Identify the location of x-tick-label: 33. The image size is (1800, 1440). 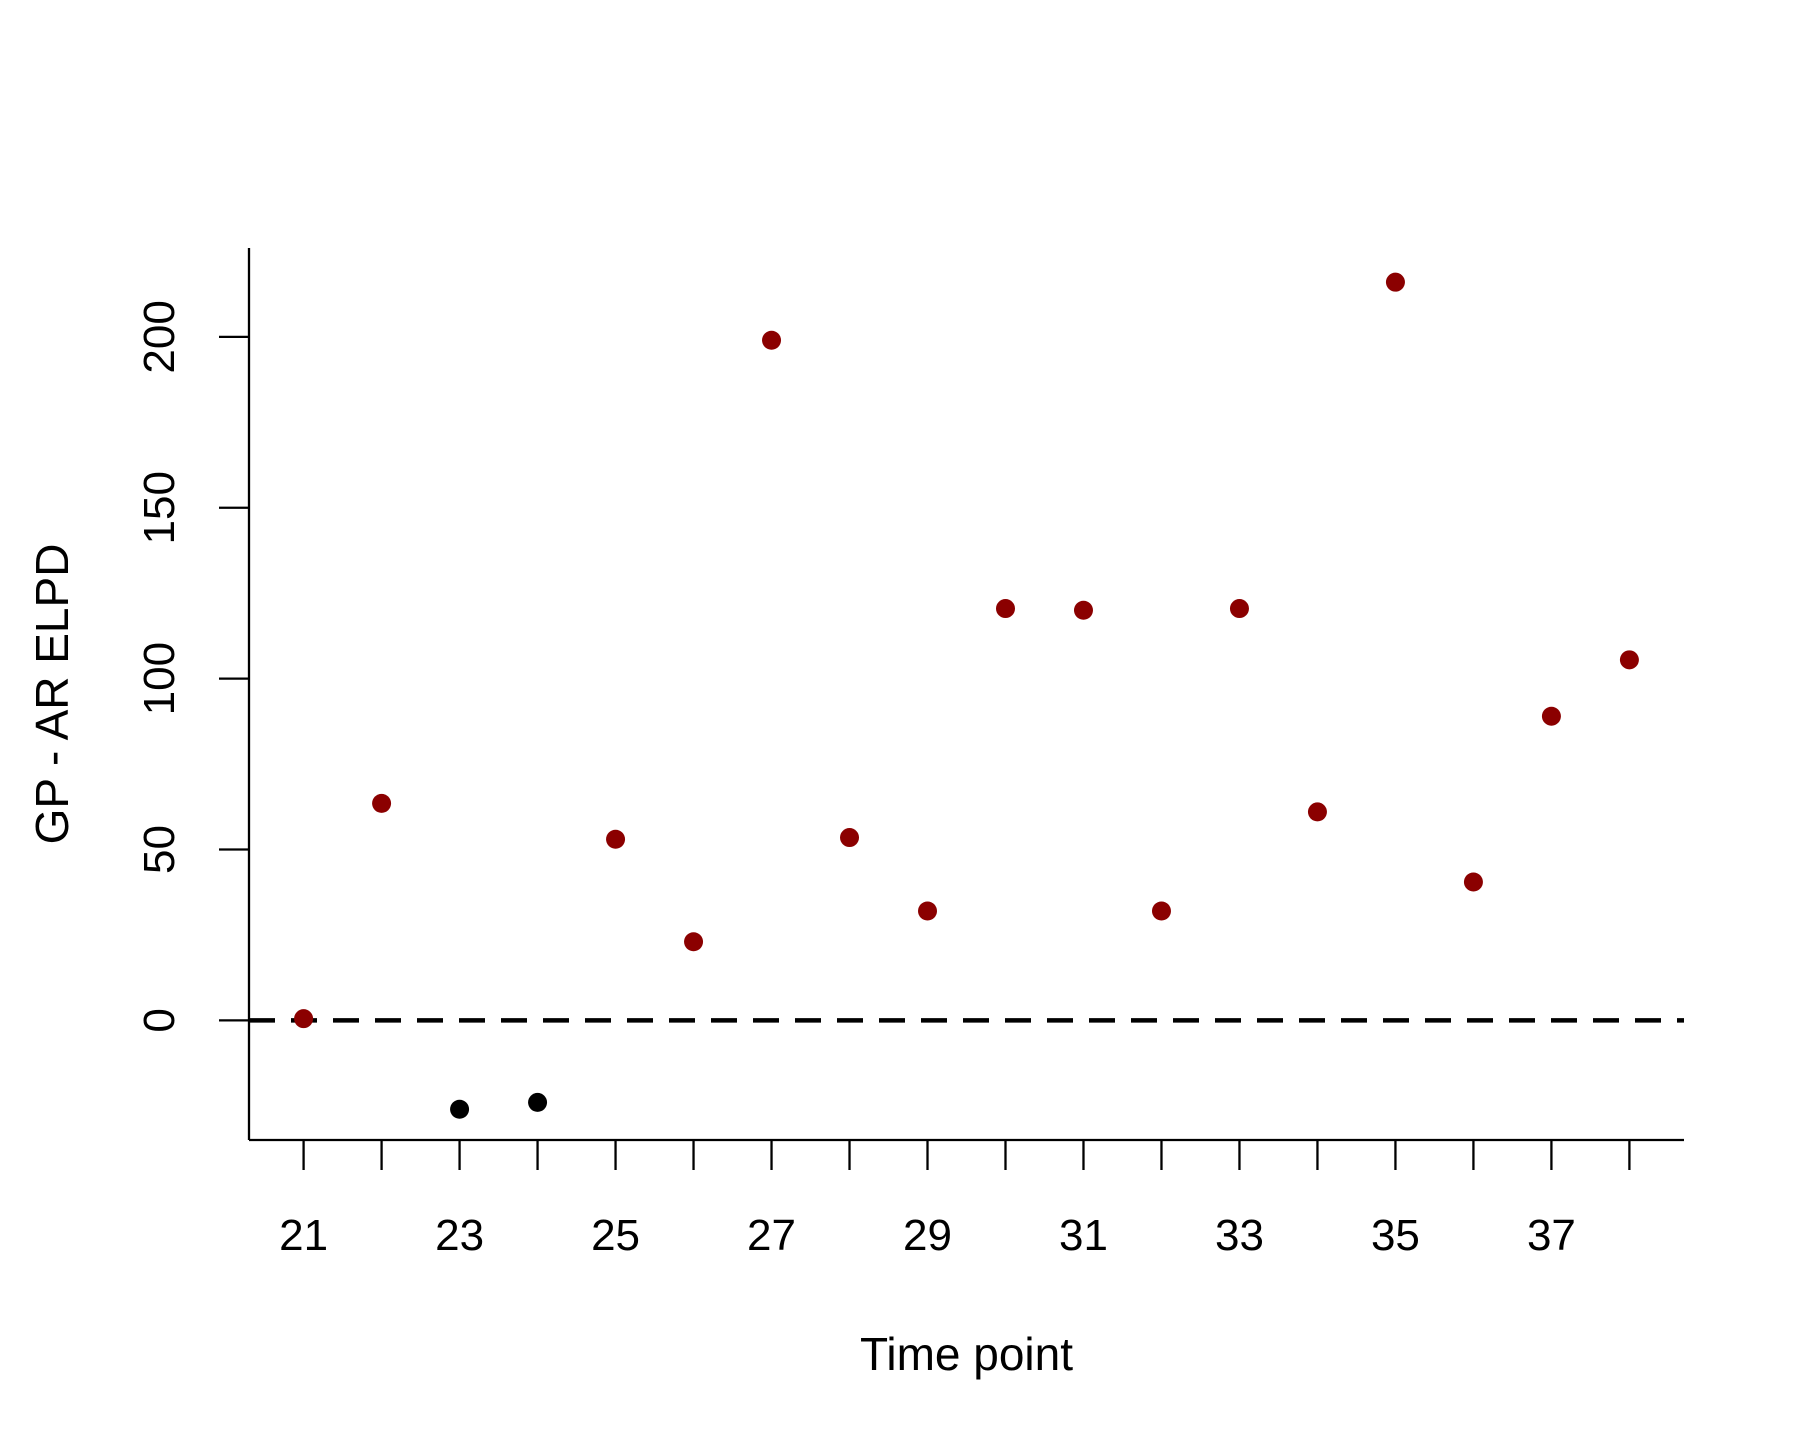
(1239, 1235).